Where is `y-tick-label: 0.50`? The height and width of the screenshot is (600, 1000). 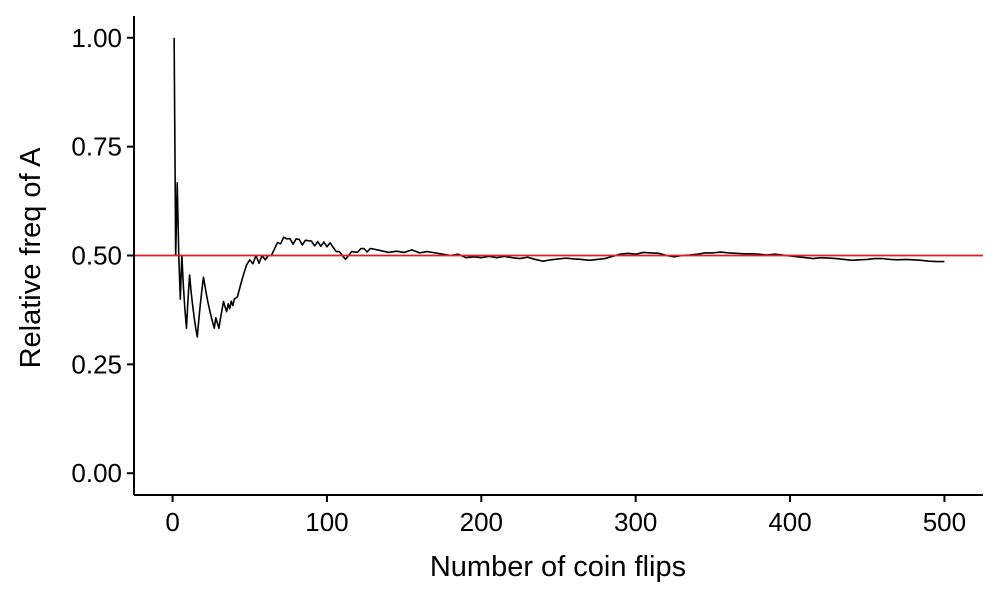 y-tick-label: 0.50 is located at coordinates (96, 256).